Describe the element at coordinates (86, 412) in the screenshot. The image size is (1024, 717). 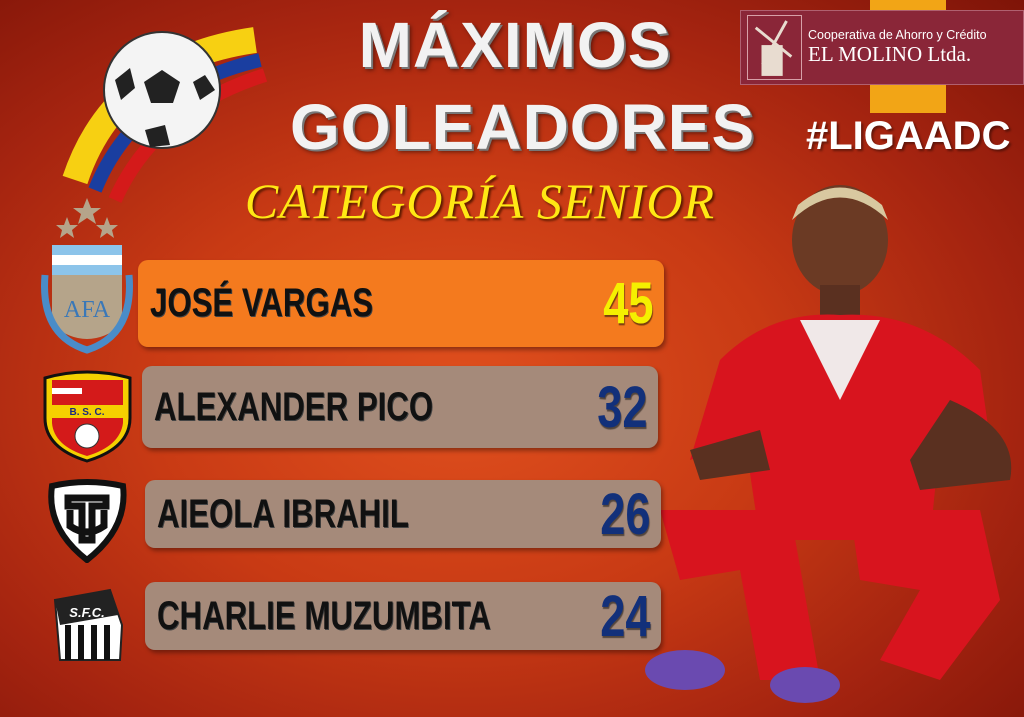
I see `svg-text: B. S. C.` at that location.